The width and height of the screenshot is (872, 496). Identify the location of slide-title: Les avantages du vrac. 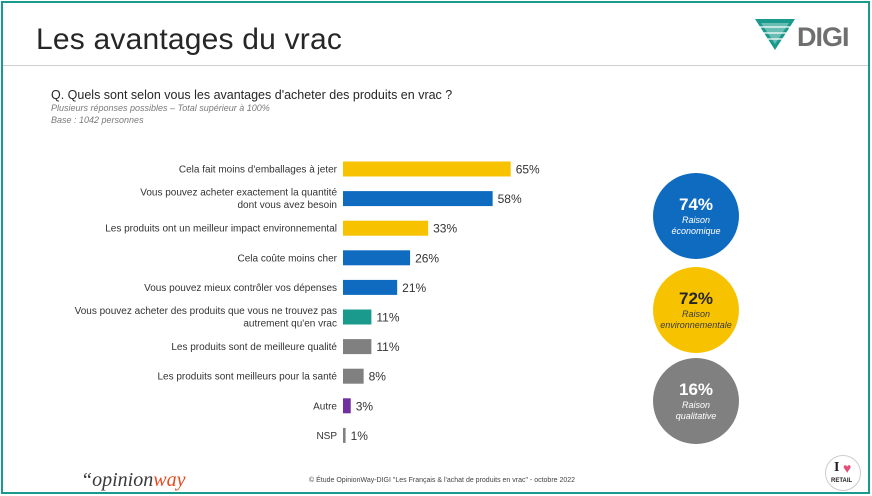
(189, 39).